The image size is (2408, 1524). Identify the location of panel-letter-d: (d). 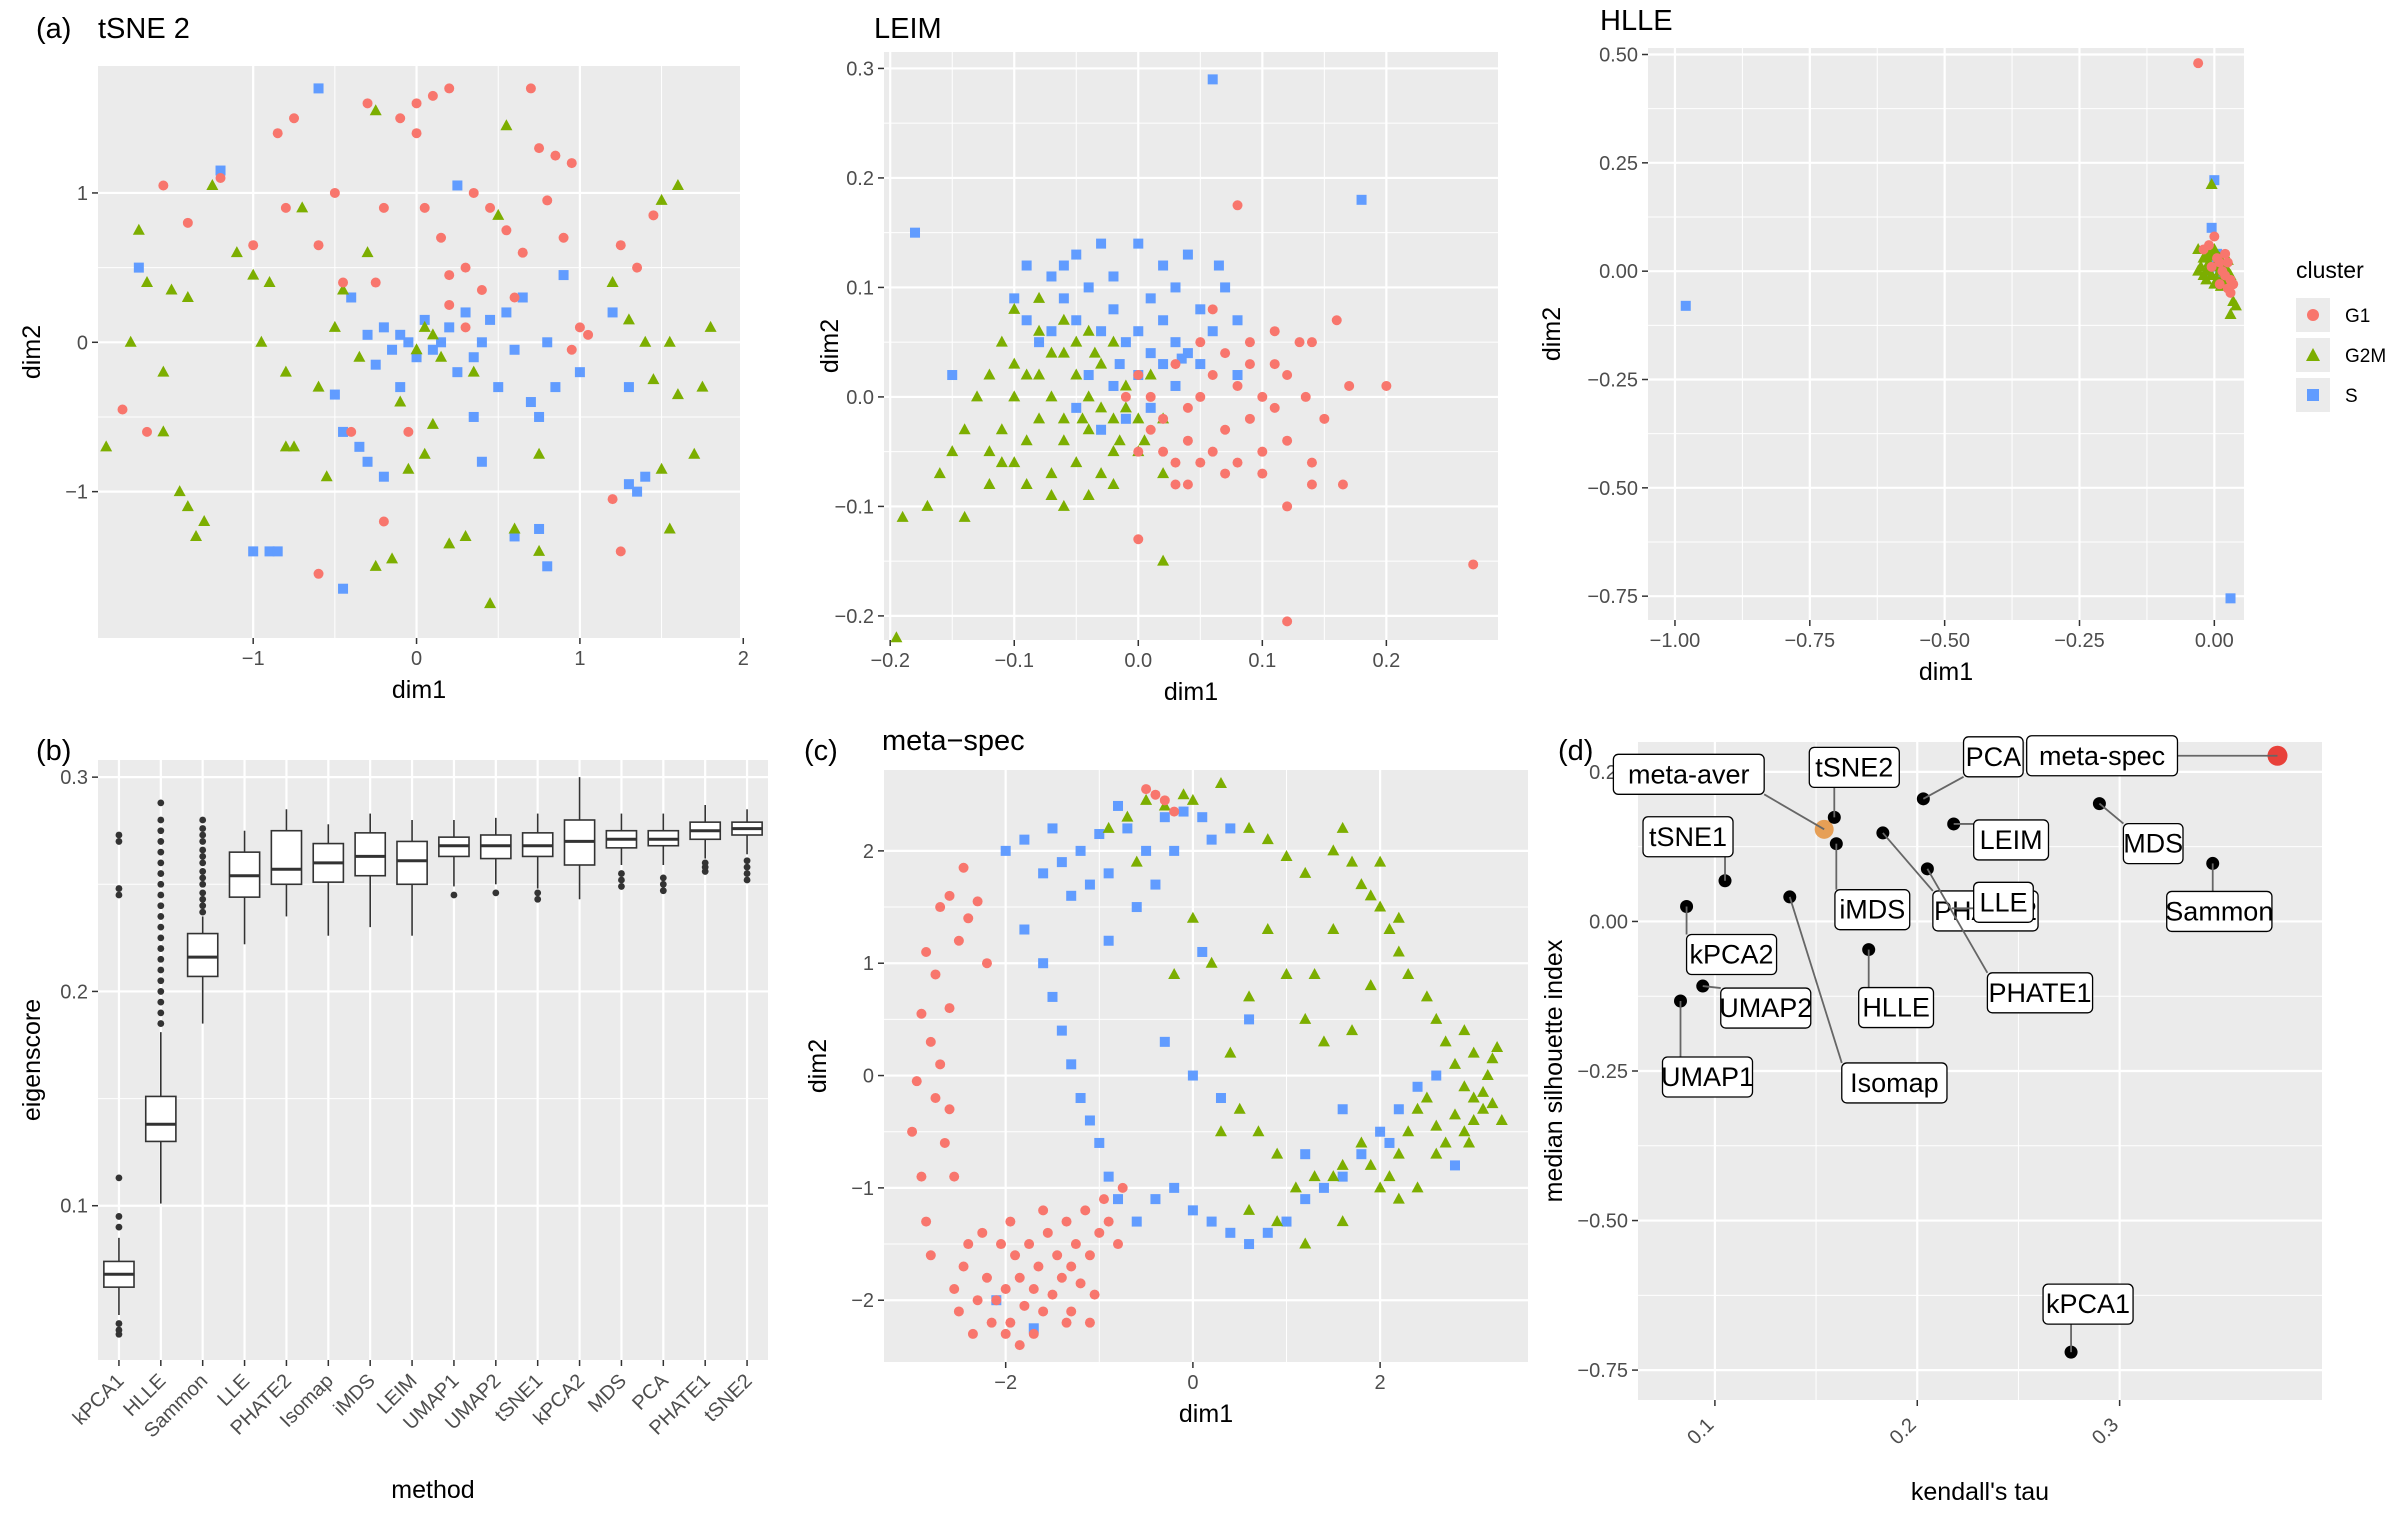
(1575, 751).